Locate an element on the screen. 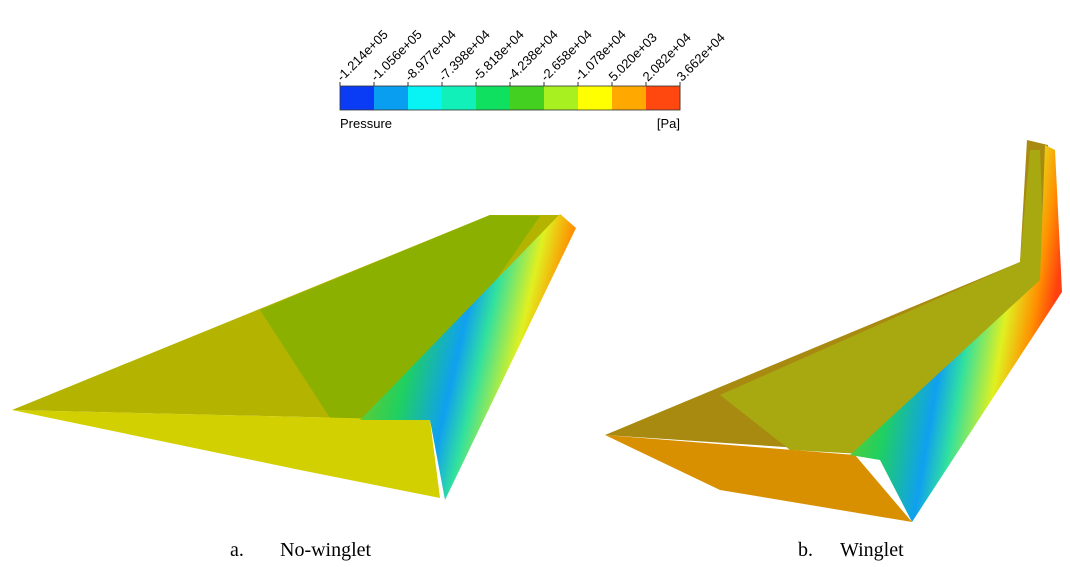 The height and width of the screenshot is (567, 1070). panel-caption: Winglet is located at coordinates (872, 550).